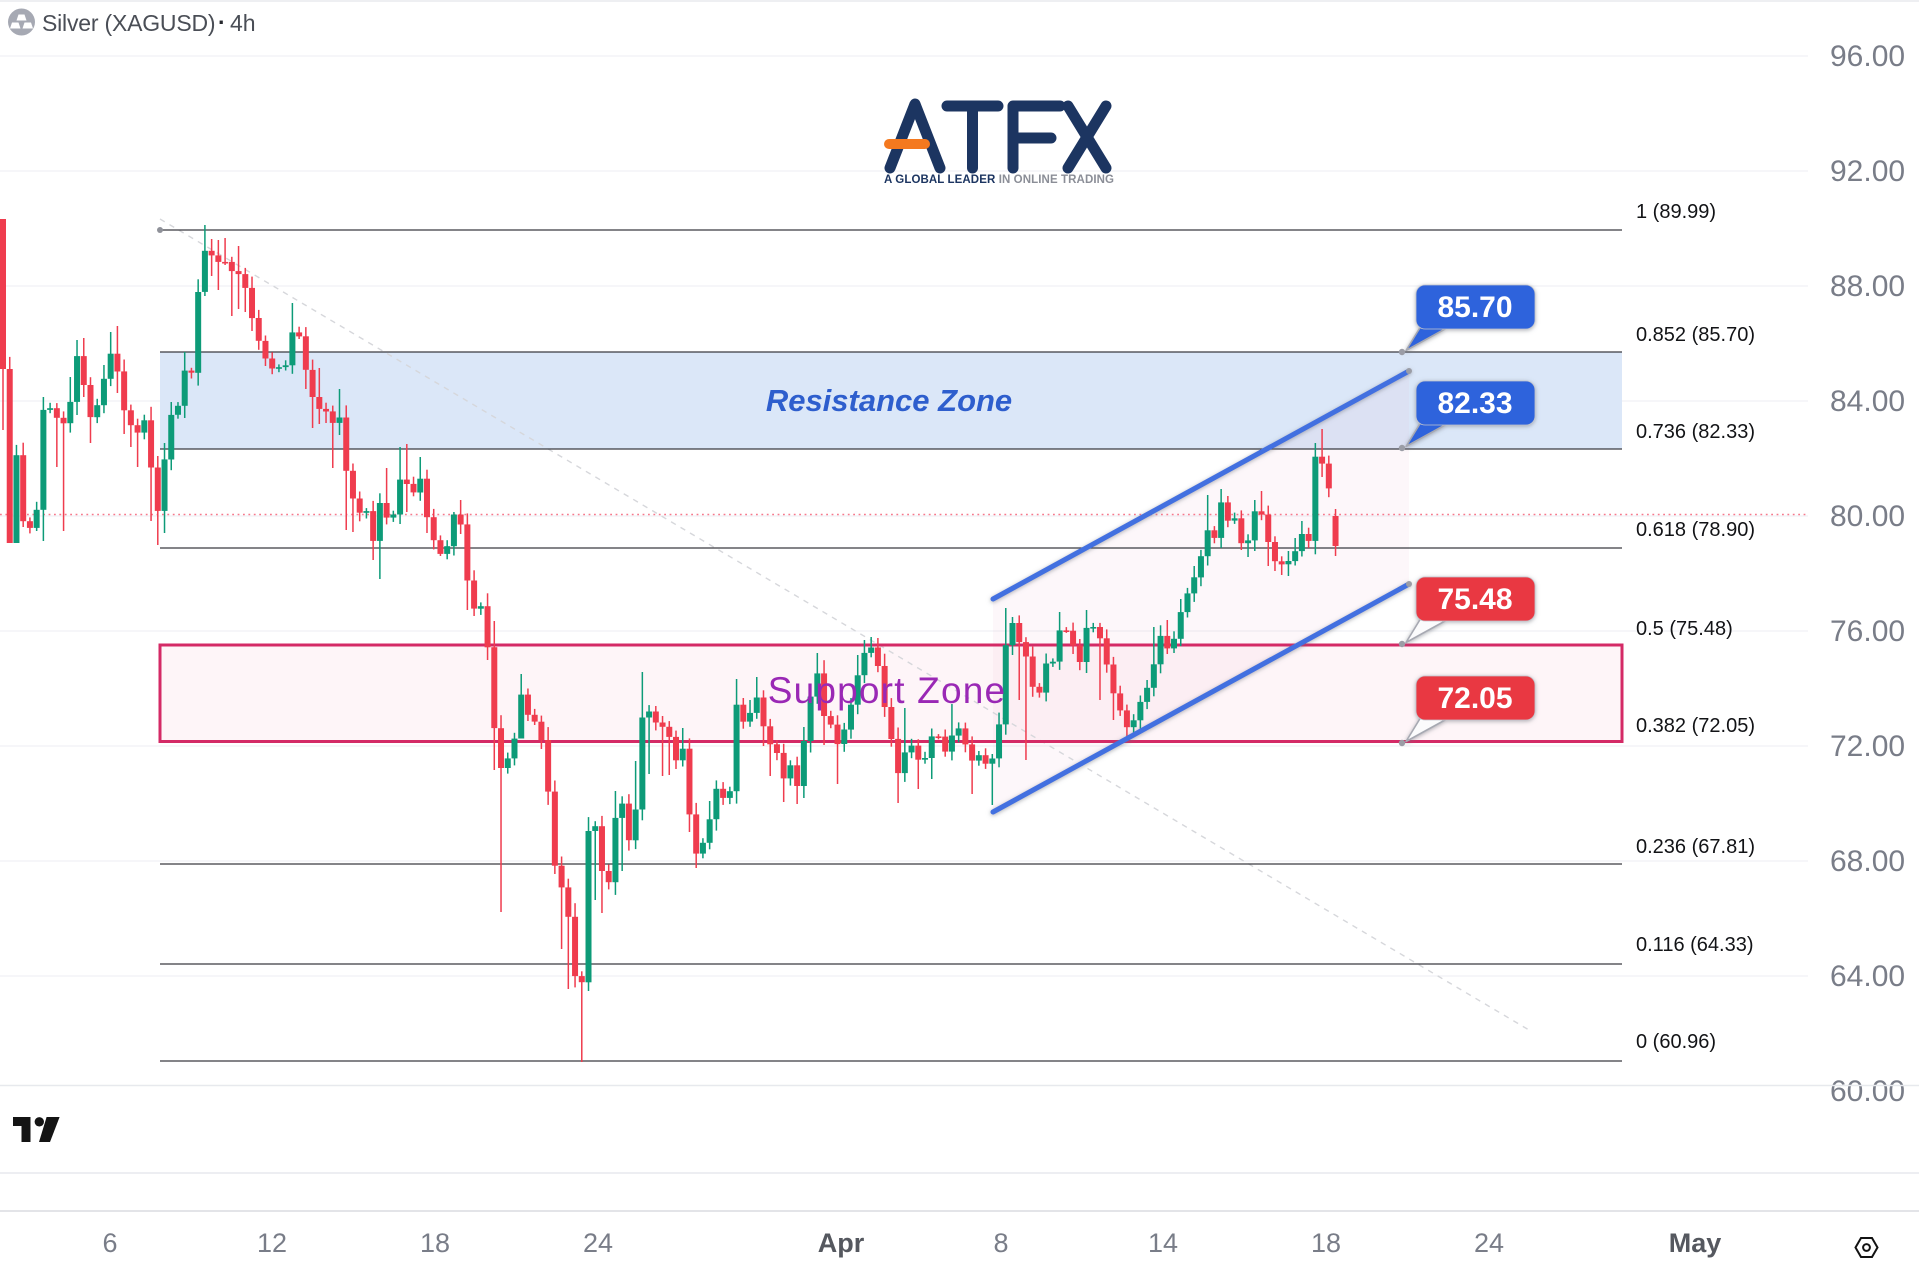  Describe the element at coordinates (1676, 1042) in the screenshot. I see `svg-text: 0 (60.96)` at that location.